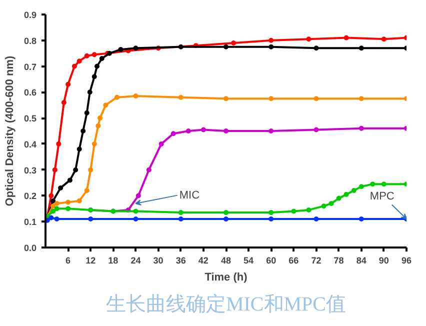 The width and height of the screenshot is (426, 326). I want to click on x-tick-label: 54, so click(249, 261).